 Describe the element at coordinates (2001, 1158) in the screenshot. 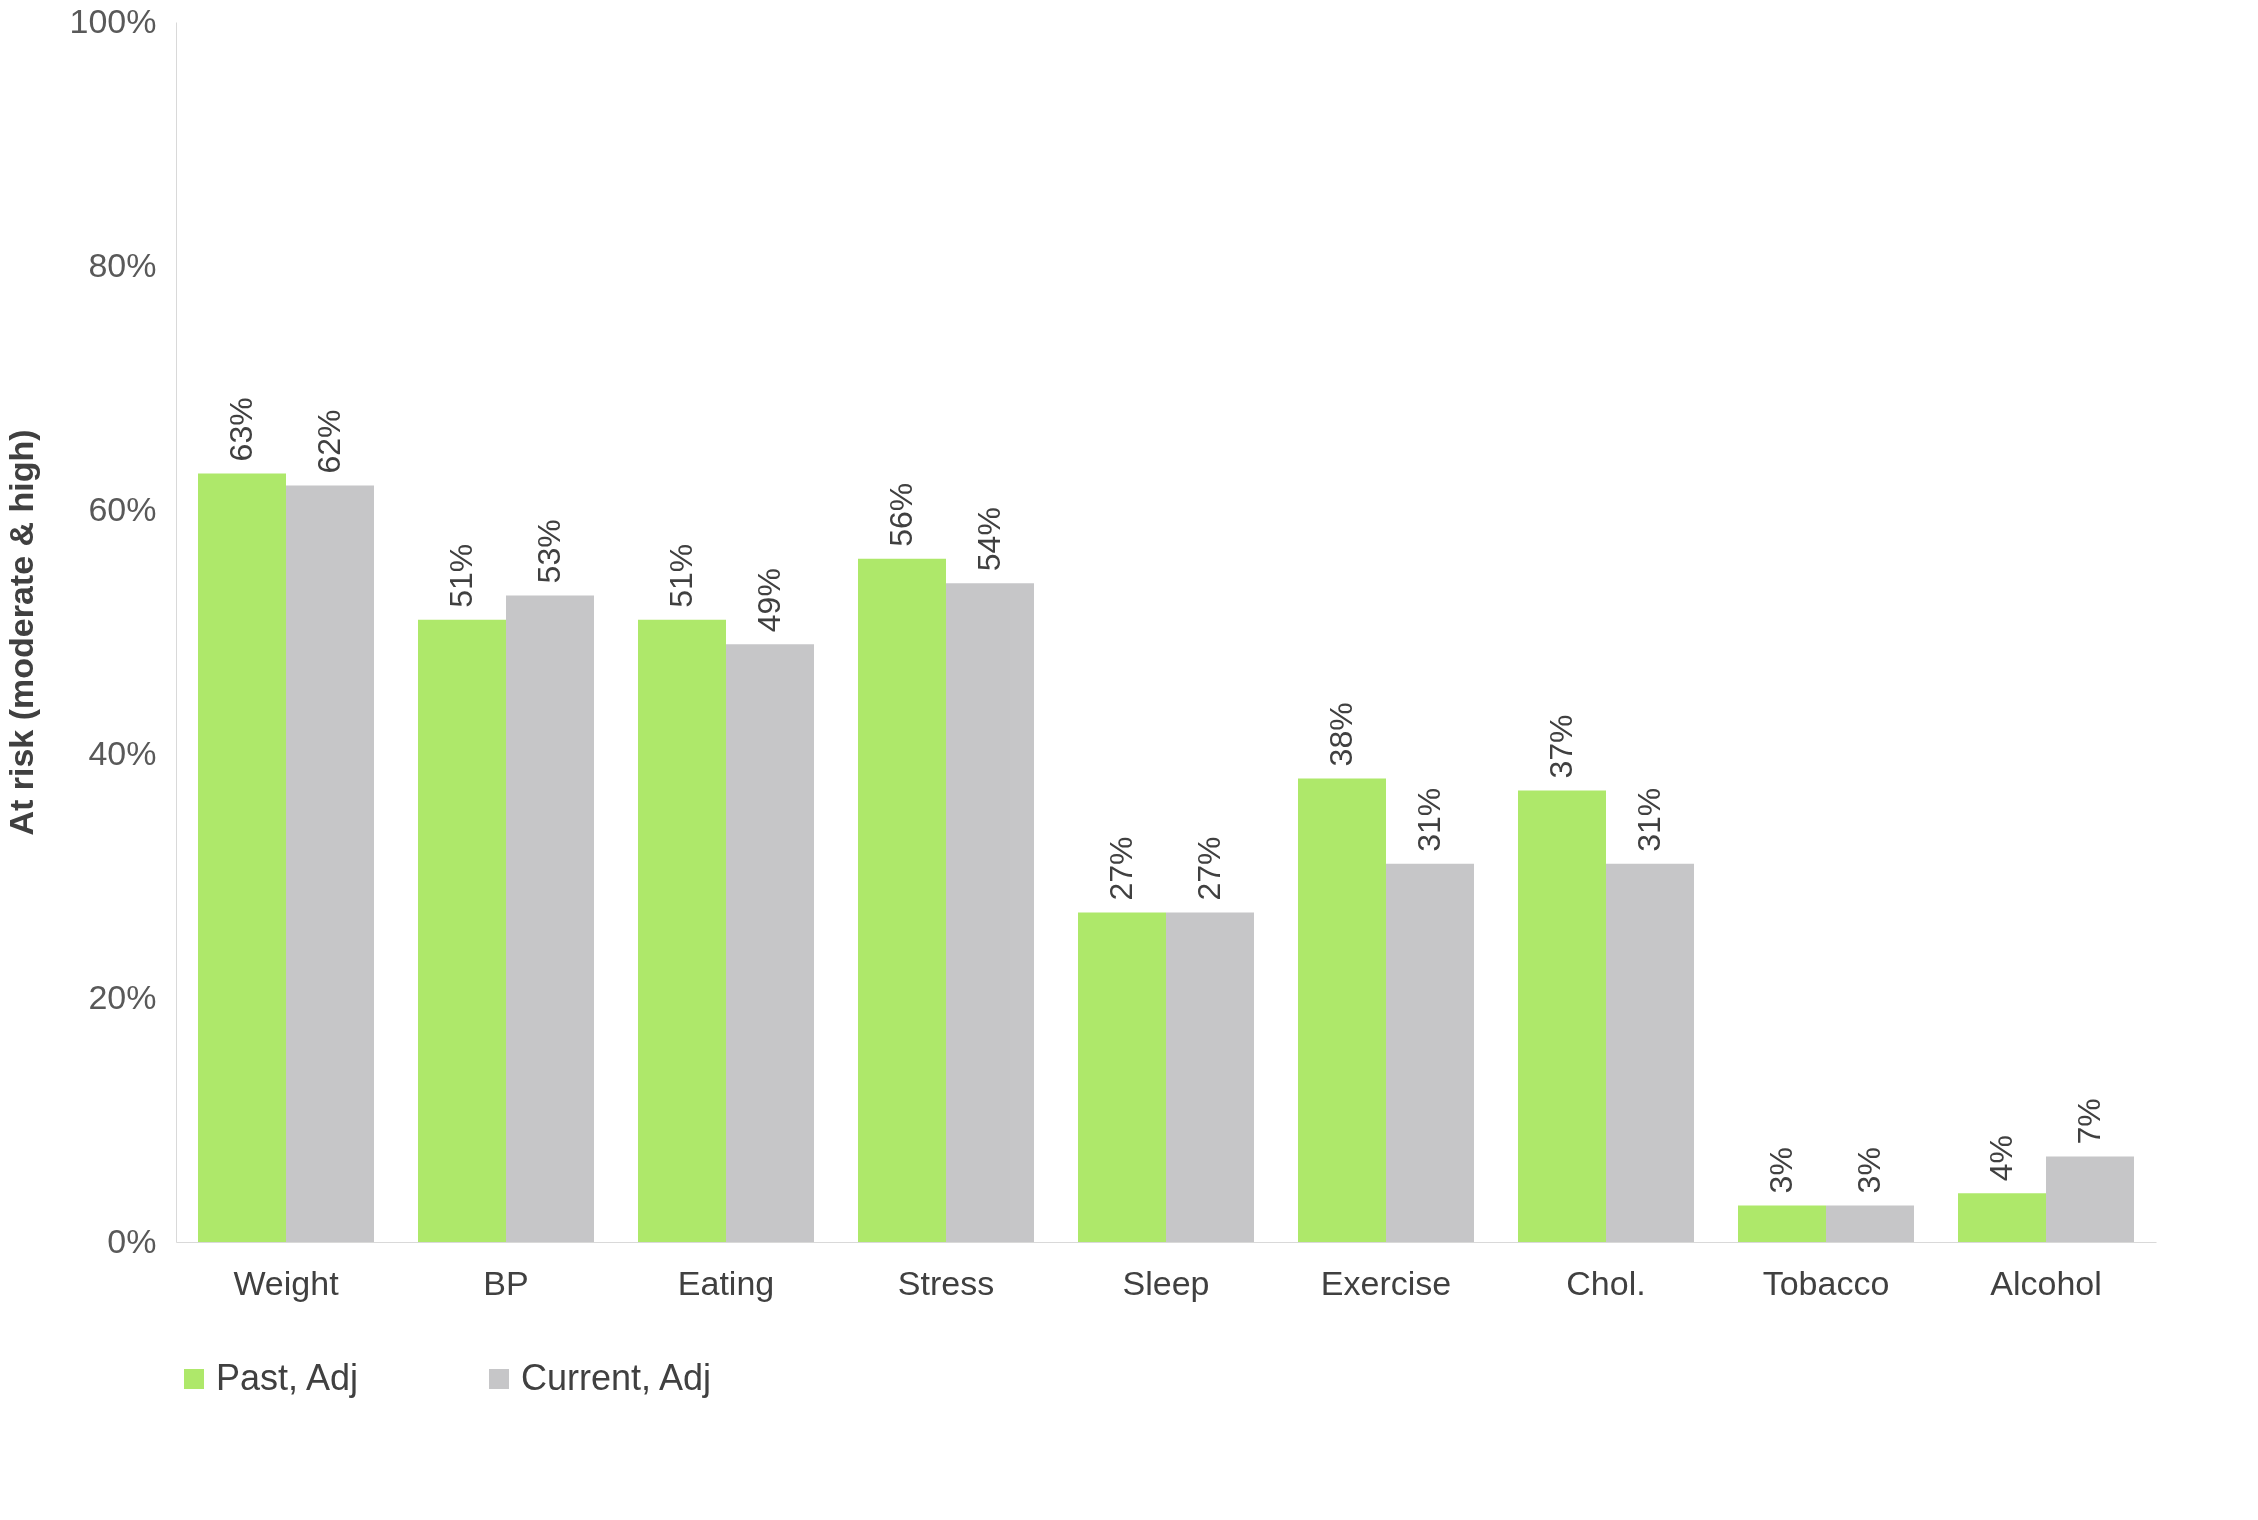

I see `data-label: 4%` at that location.